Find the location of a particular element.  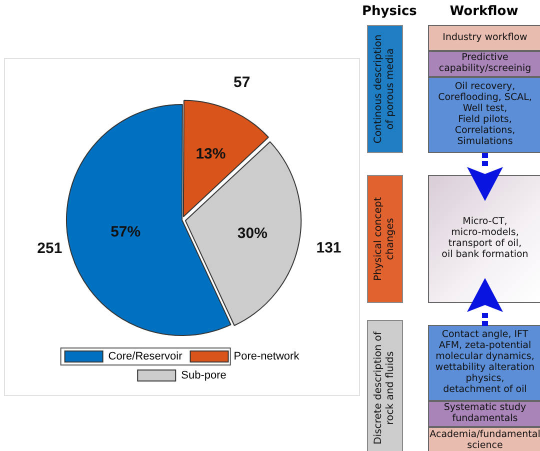

text: 251 is located at coordinates (49, 249).